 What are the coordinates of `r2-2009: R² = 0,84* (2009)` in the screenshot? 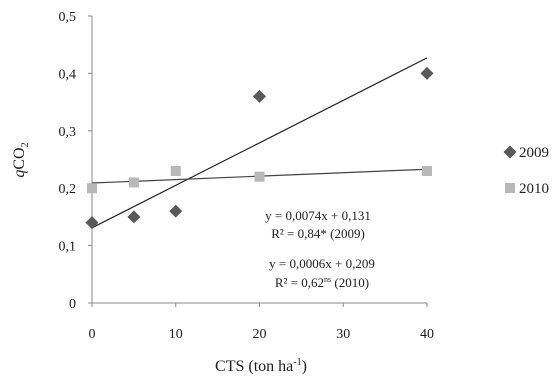 It's located at (318, 233).